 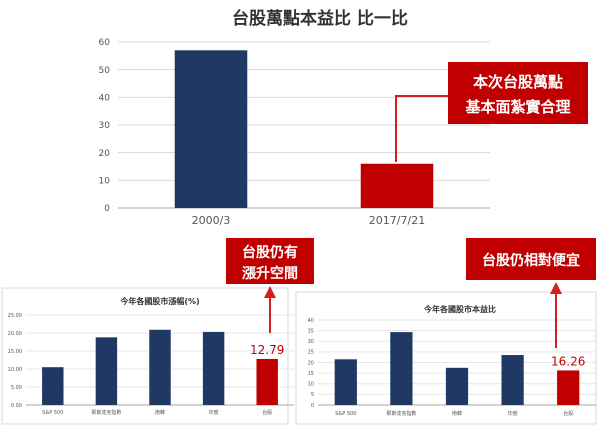 What do you see at coordinates (311, 342) in the screenshot?
I see `right-chart-ytick-label: 30` at bounding box center [311, 342].